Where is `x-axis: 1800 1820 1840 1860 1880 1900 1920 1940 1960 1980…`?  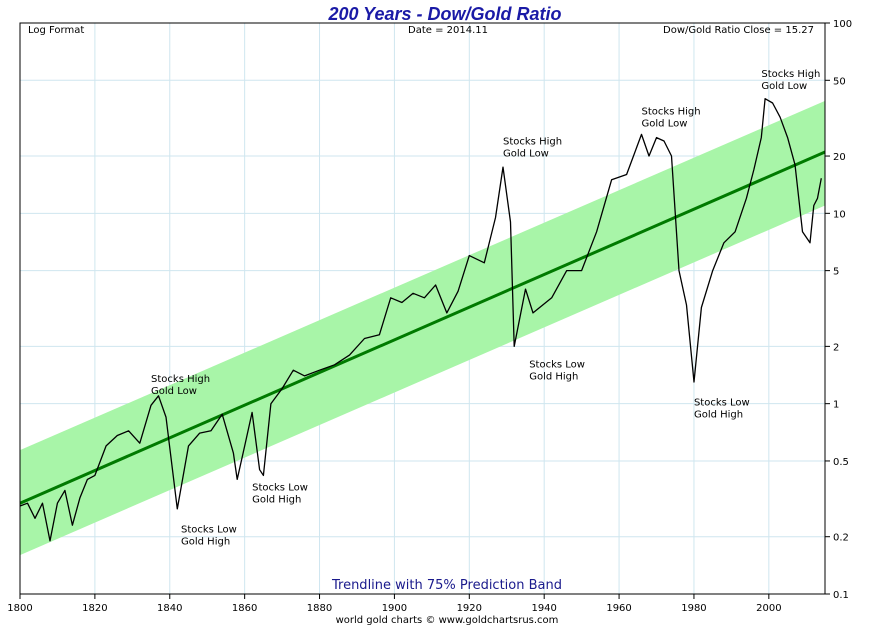 x-axis: 1800 1820 1840 1860 1880 1900 1920 1940 1960 1980… is located at coordinates (394, 604).